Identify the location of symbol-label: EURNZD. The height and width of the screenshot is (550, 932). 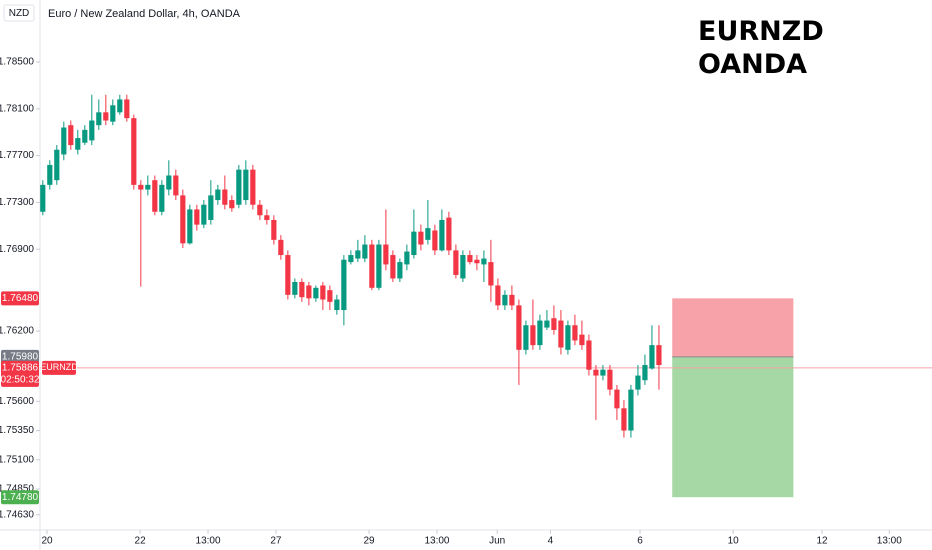
(59, 367).